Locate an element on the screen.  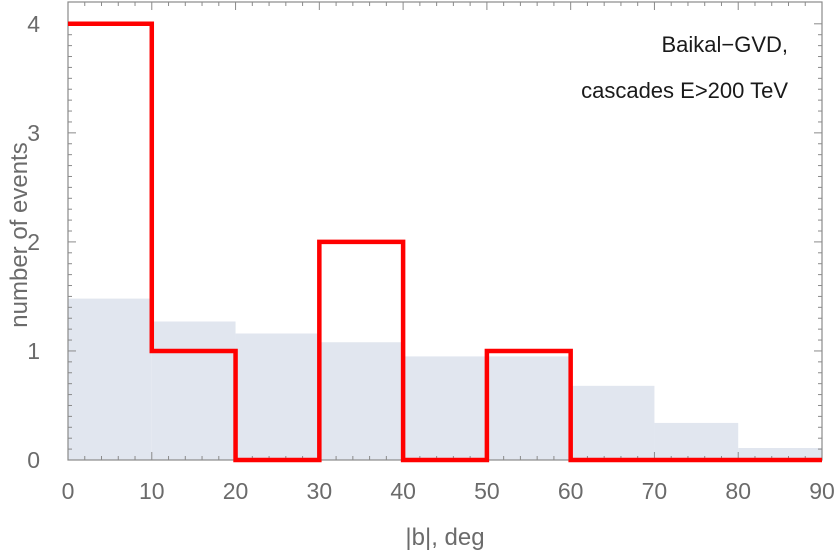
x-tick-label: 50 is located at coordinates (487, 491).